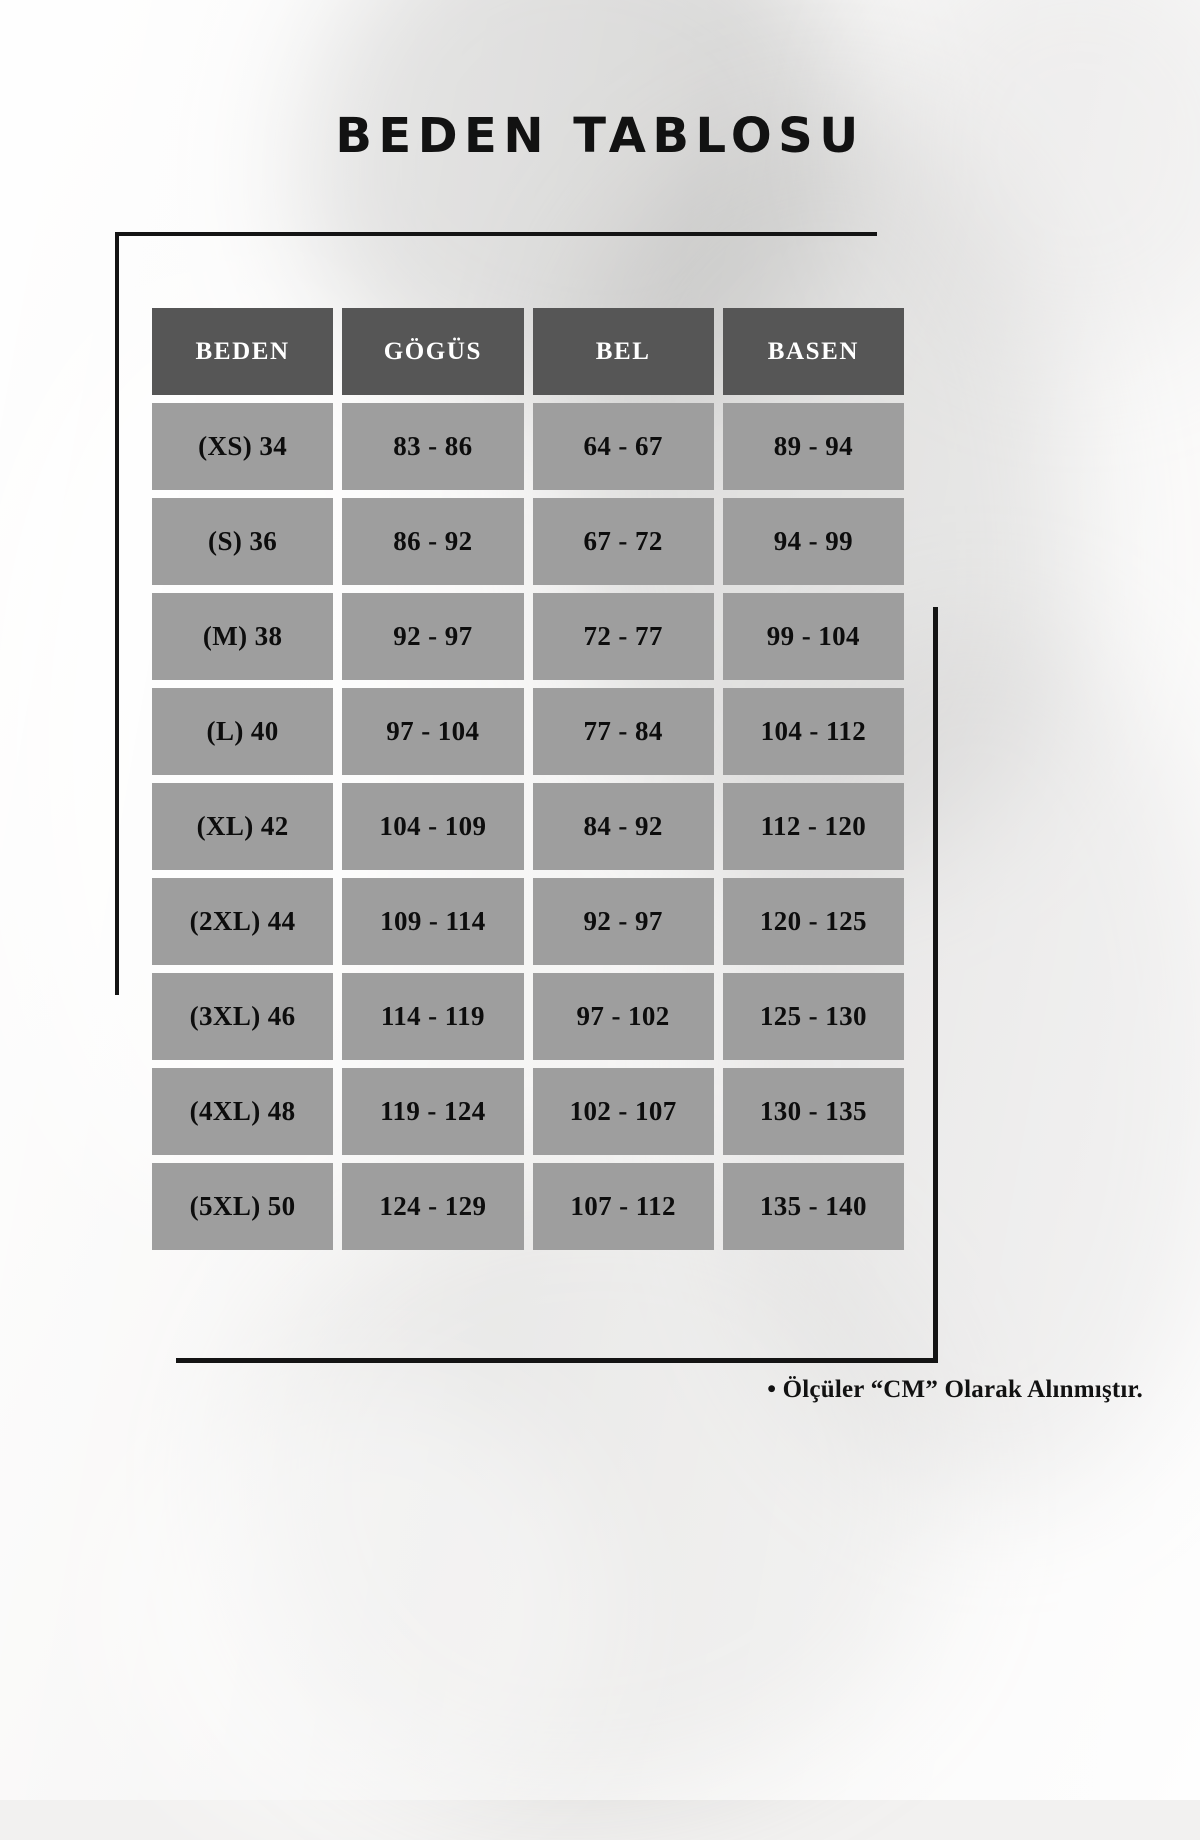  What do you see at coordinates (623, 1206) in the screenshot?
I see `cell-bel: 107 - 112` at bounding box center [623, 1206].